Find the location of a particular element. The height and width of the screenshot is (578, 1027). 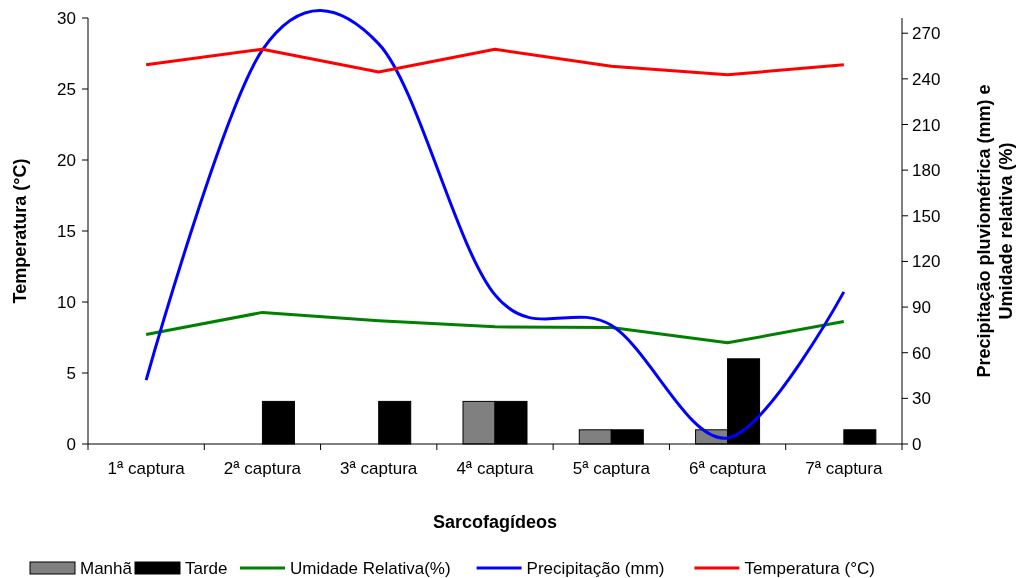

y2-tick-label: 210 is located at coordinates (926, 125).